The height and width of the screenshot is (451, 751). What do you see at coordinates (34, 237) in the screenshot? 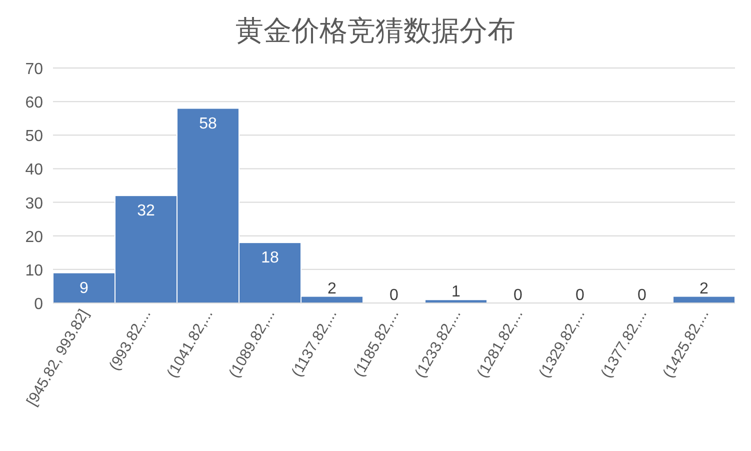
I see `y-tick-label: 20` at bounding box center [34, 237].